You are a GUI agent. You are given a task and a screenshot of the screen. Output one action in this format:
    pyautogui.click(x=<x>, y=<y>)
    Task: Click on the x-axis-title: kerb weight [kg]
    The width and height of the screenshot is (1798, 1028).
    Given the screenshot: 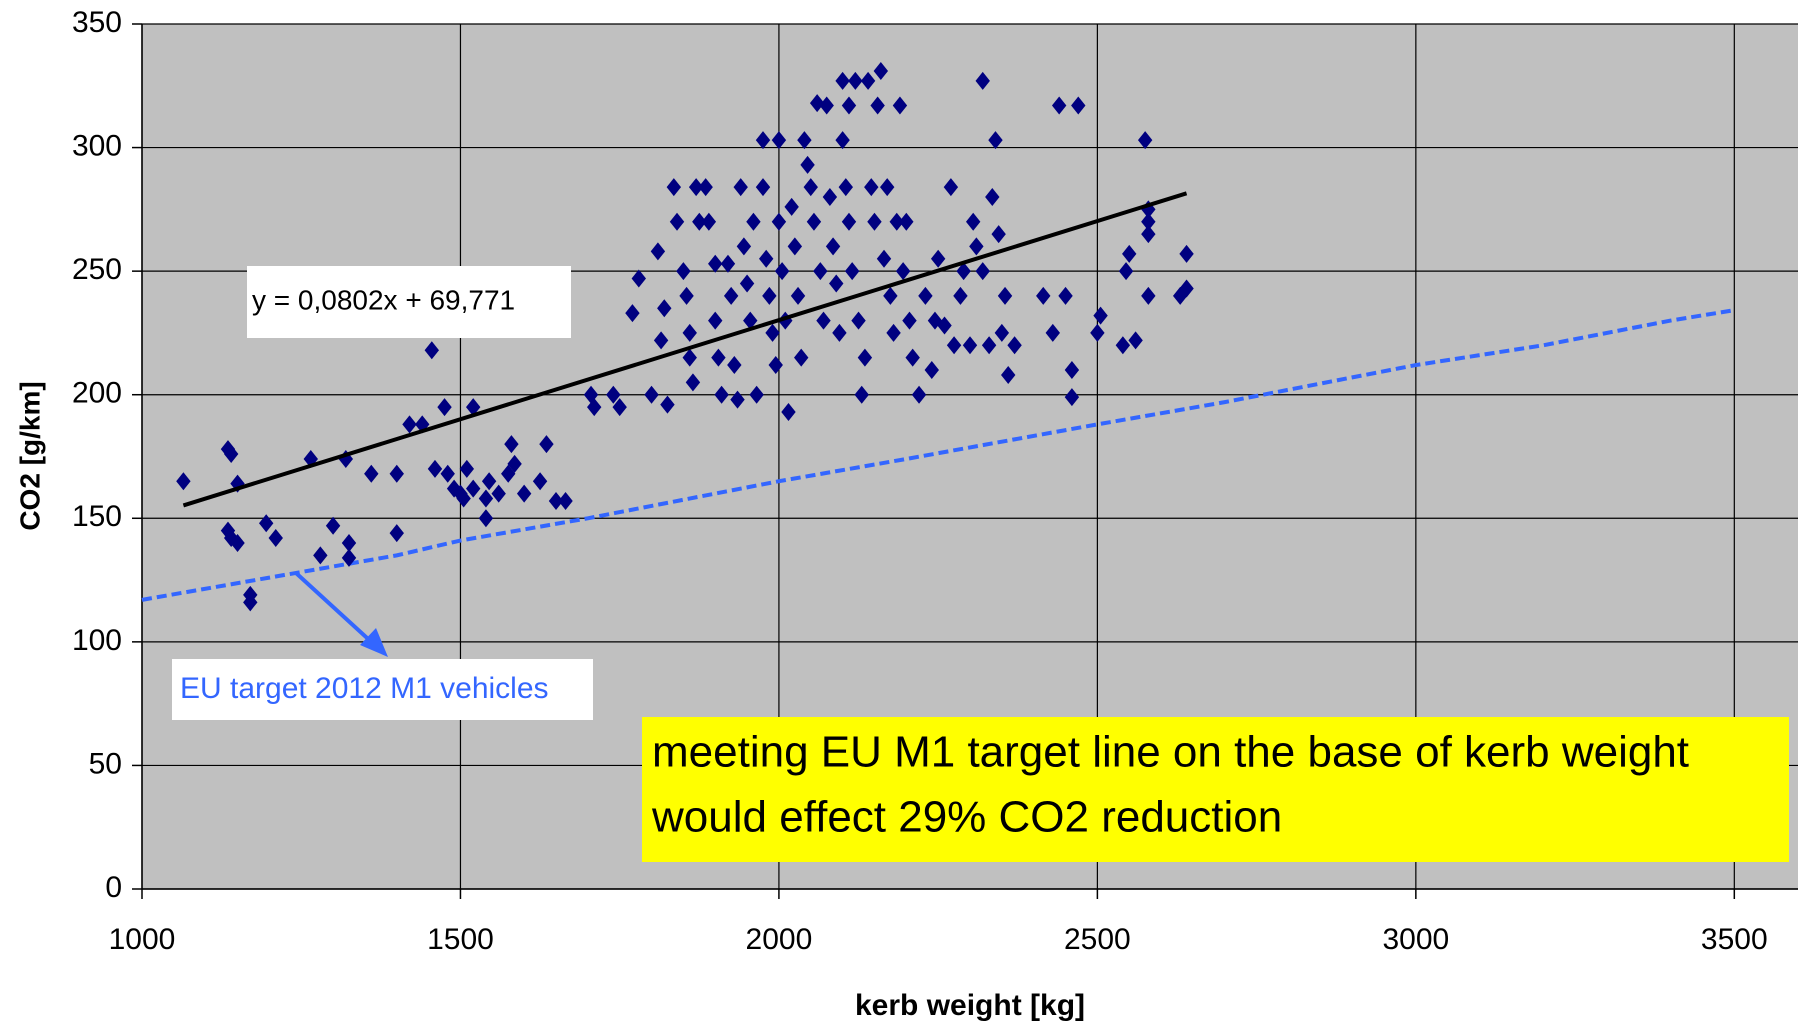 What is the action you would take?
    pyautogui.click(x=970, y=1005)
    